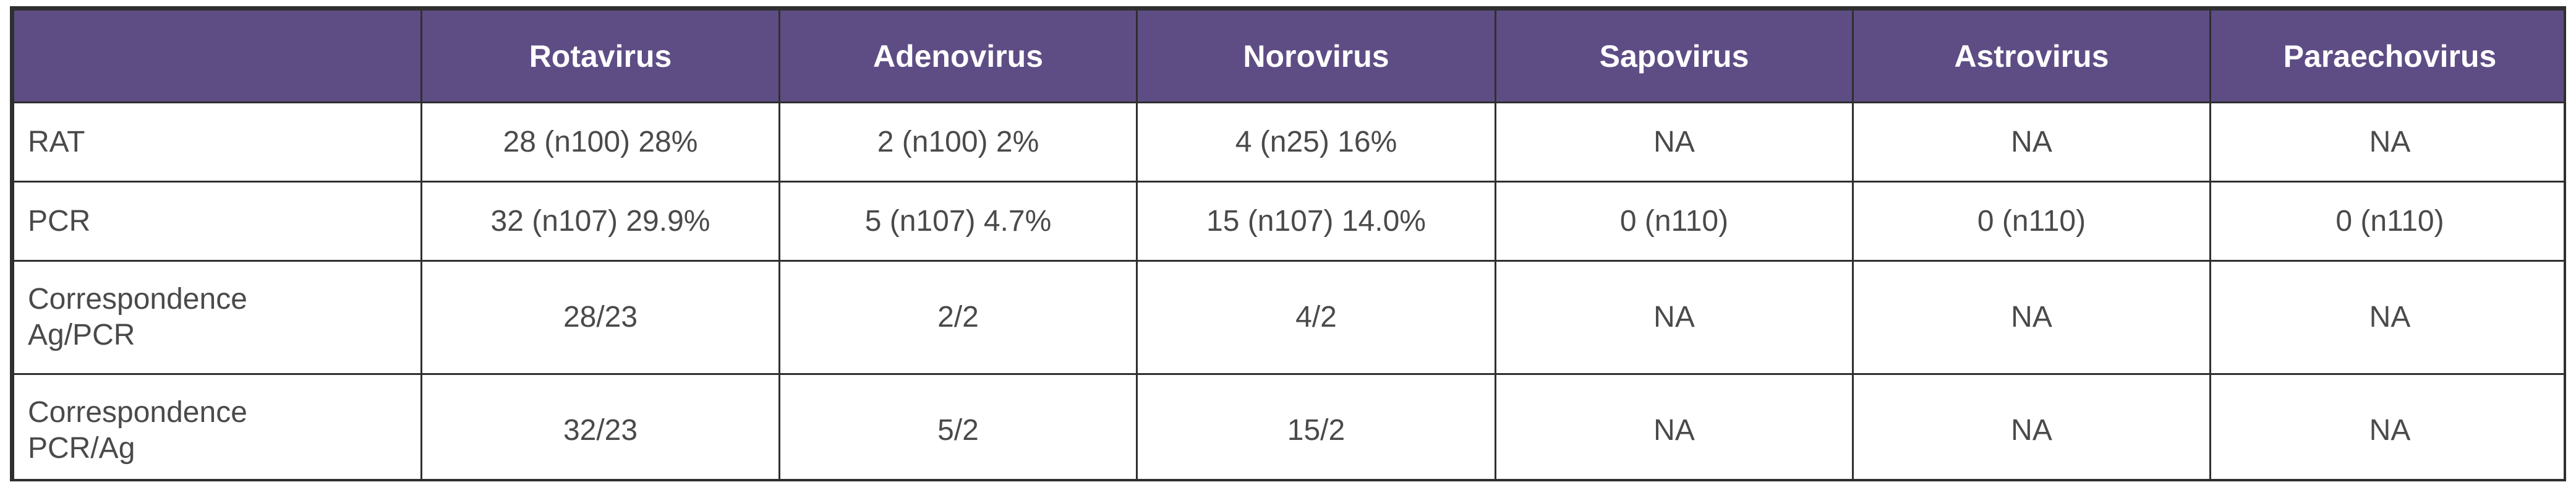 The width and height of the screenshot is (2576, 495). Describe the element at coordinates (600, 142) in the screenshot. I see `cell-rat-rotavirus: 28 (n100) 28%` at that location.